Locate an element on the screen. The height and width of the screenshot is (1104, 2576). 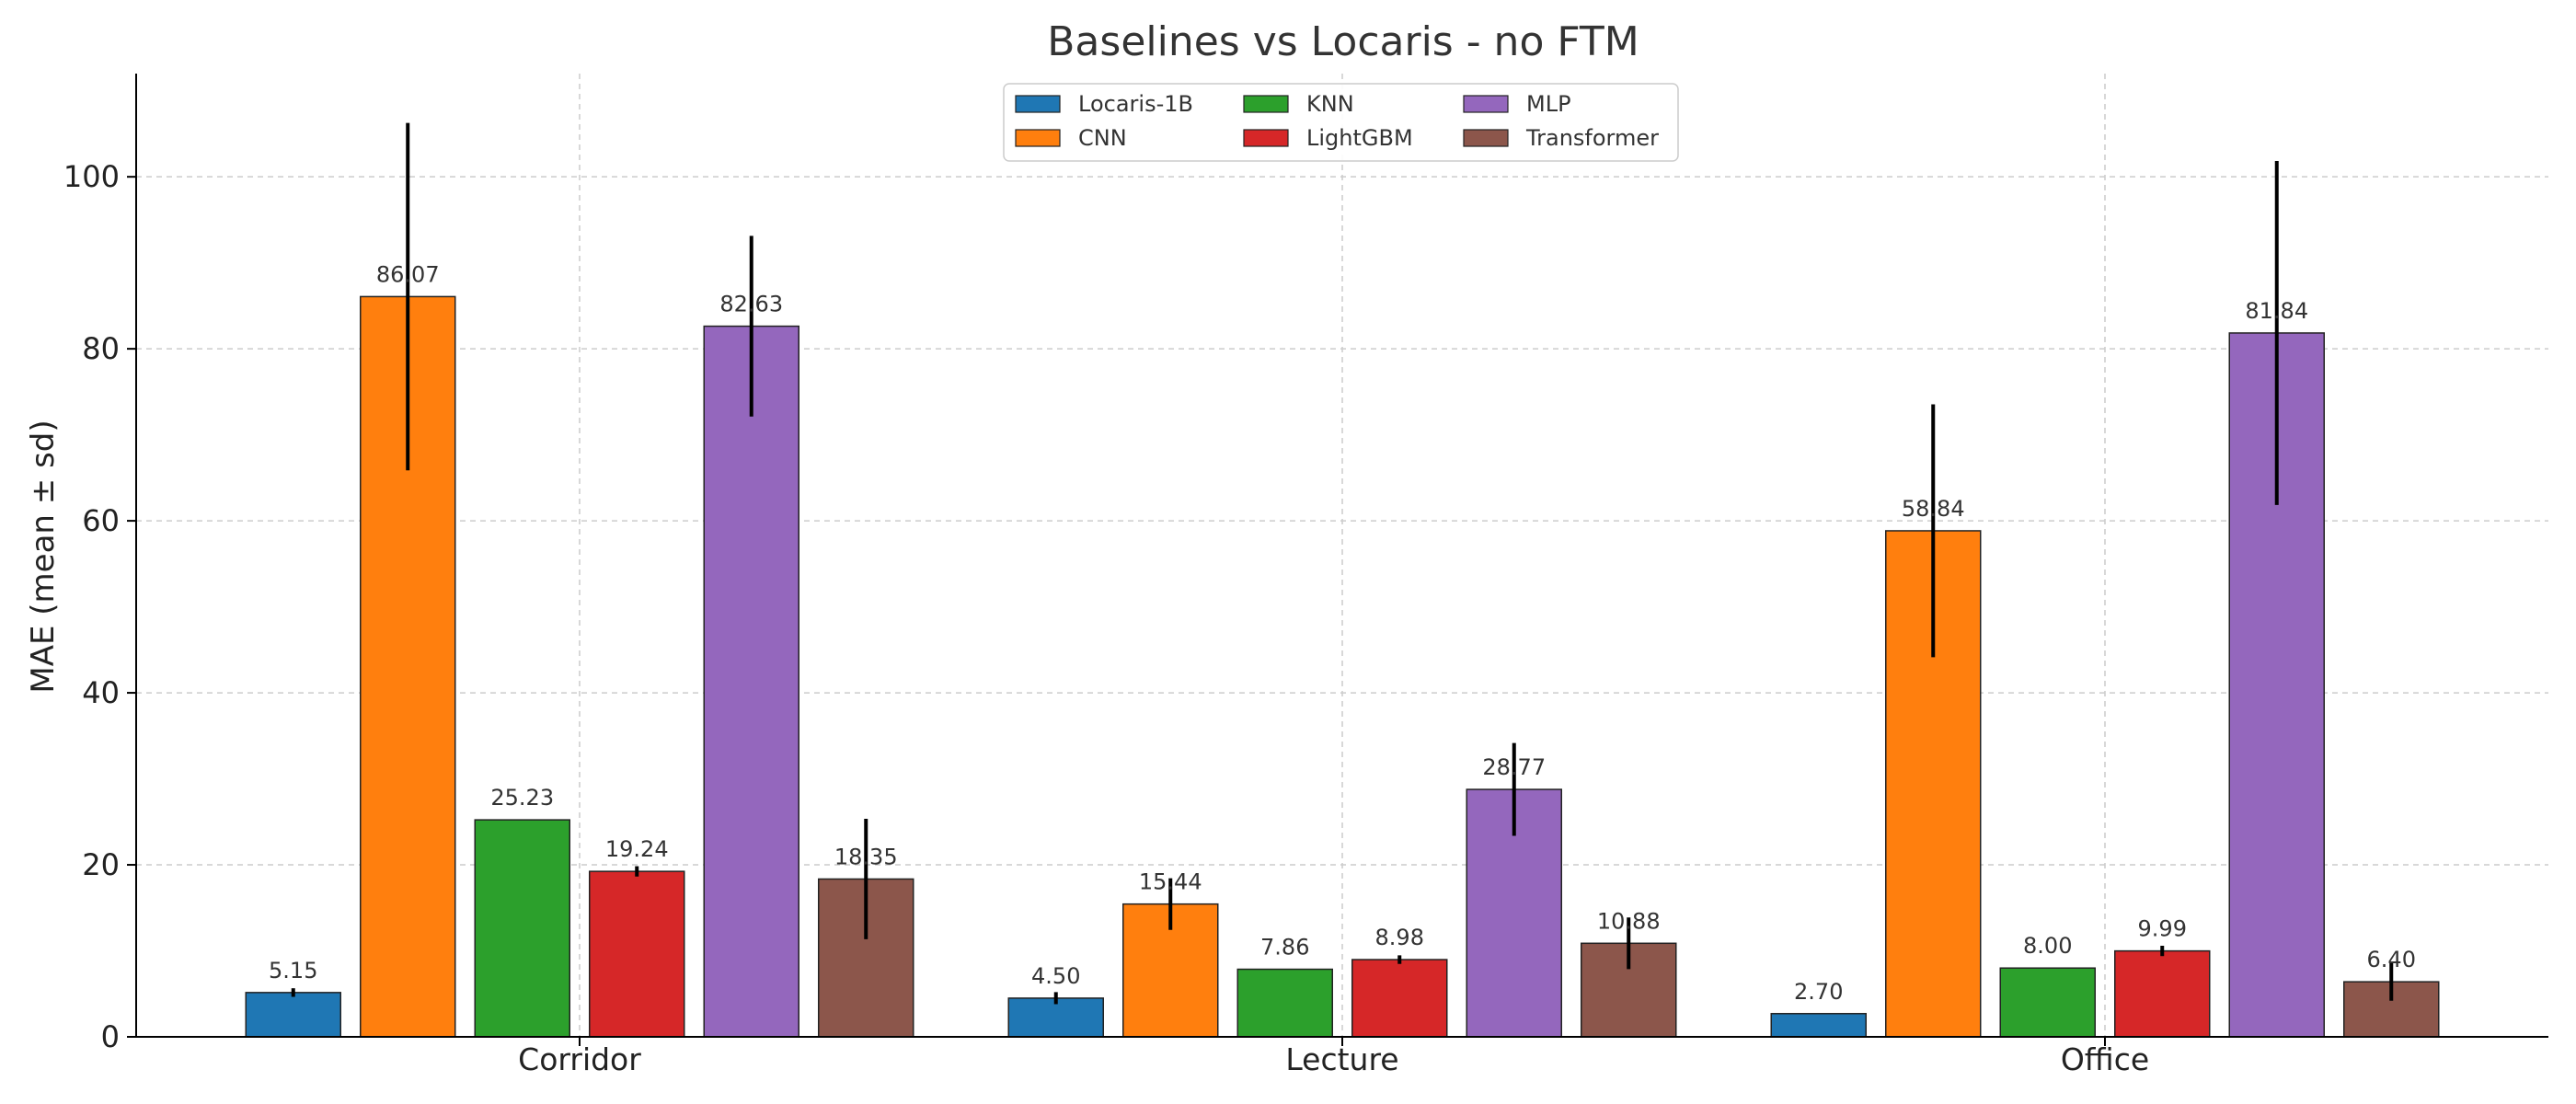
legend-label: Locaris-1B is located at coordinates (1135, 104).